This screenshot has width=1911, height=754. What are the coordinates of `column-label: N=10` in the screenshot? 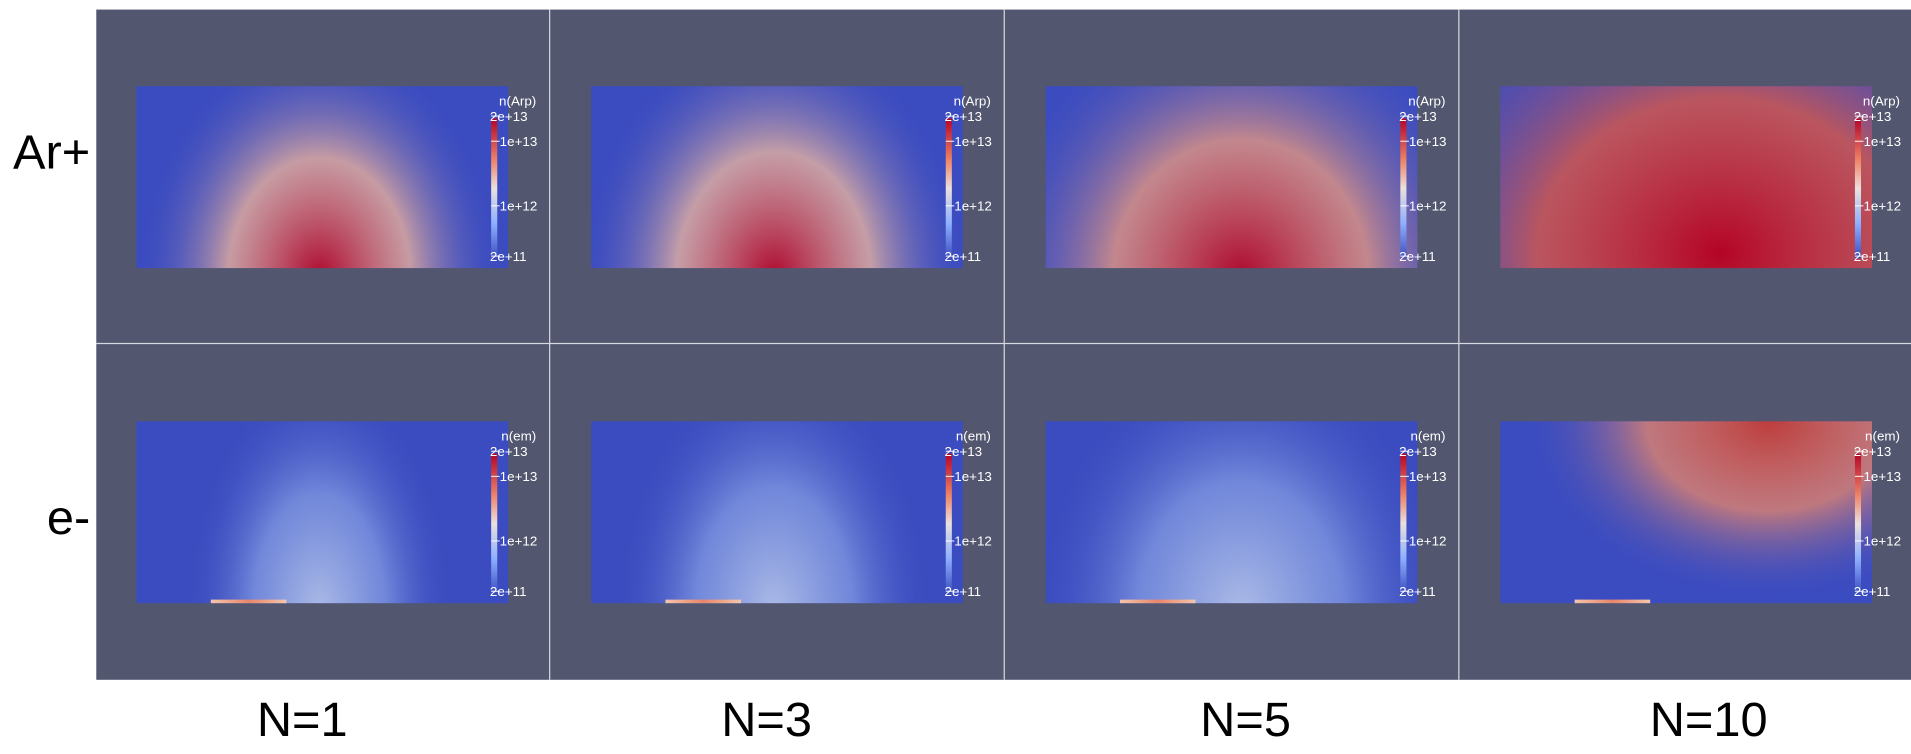 It's located at (1709, 720).